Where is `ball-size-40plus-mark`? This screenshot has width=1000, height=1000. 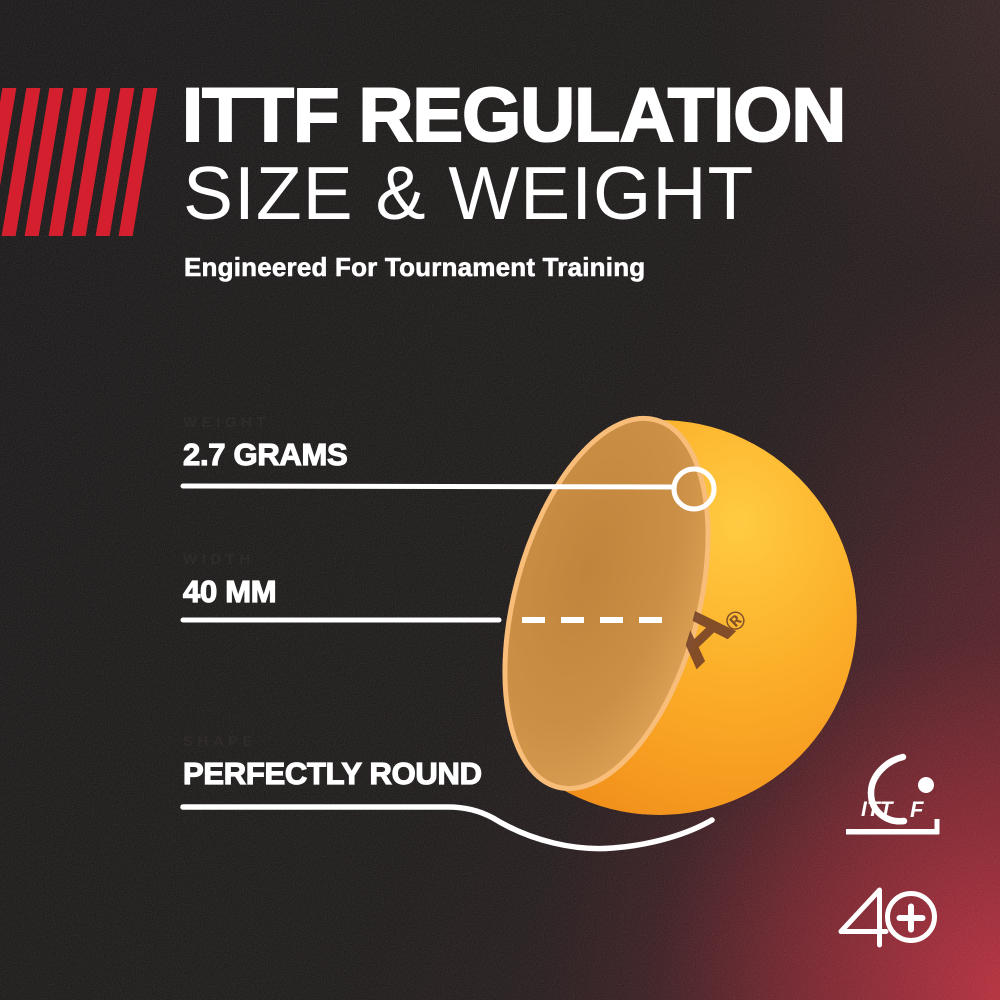 ball-size-40plus-mark is located at coordinates (887, 917).